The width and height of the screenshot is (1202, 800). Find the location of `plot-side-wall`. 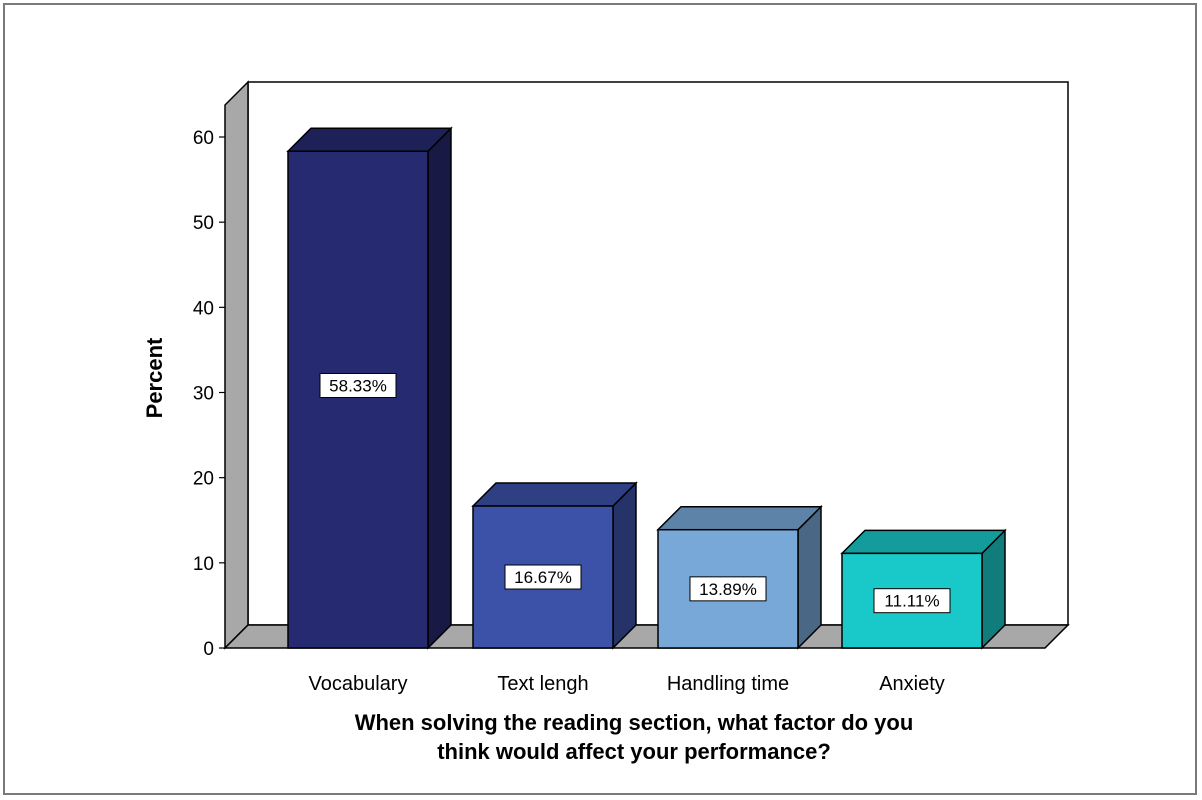

plot-side-wall is located at coordinates (236, 365).